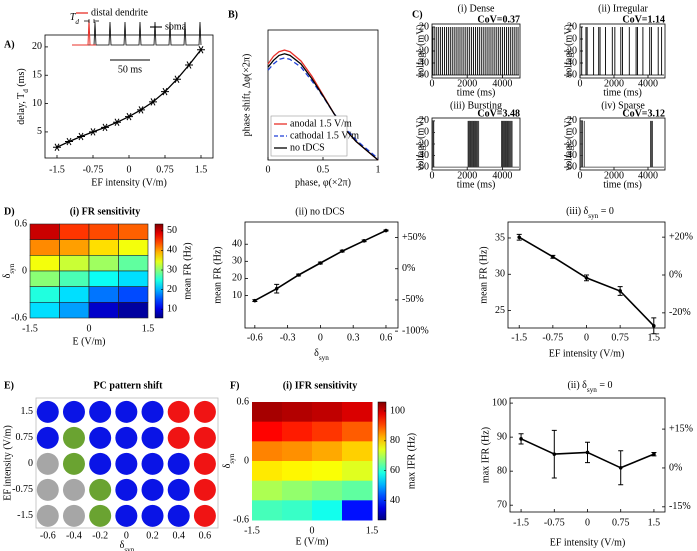 The width and height of the screenshot is (697, 551). What do you see at coordinates (386, 337) in the screenshot?
I see `x-tick-label: 0.6` at bounding box center [386, 337].